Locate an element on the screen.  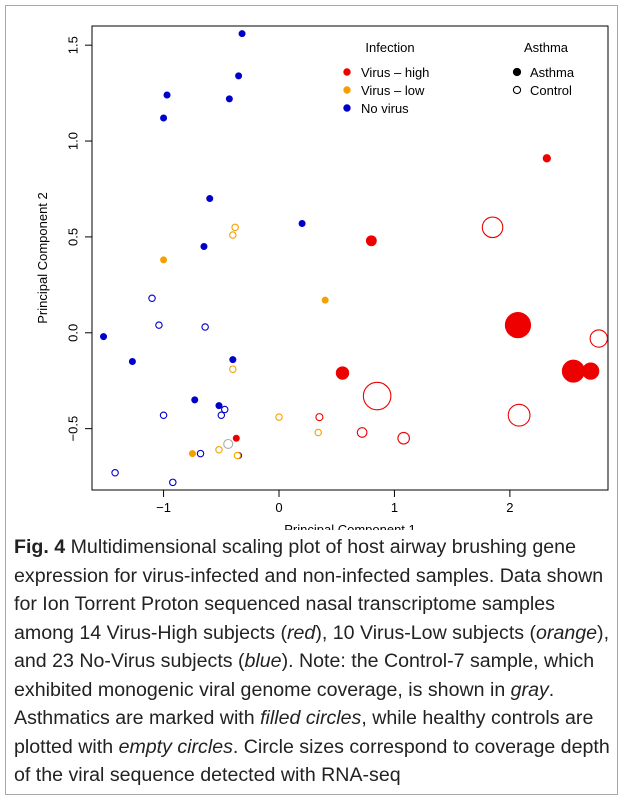
x-tick-label: −1 is located at coordinates (163, 507).